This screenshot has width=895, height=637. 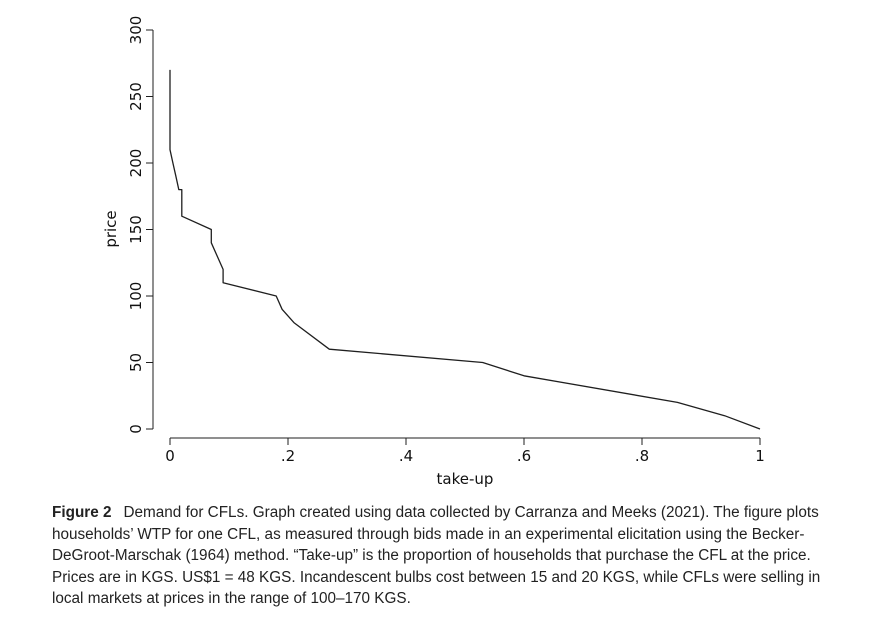 I want to click on x-axis: 0 .2 .4 .6 .8 1, so click(x=465, y=451).